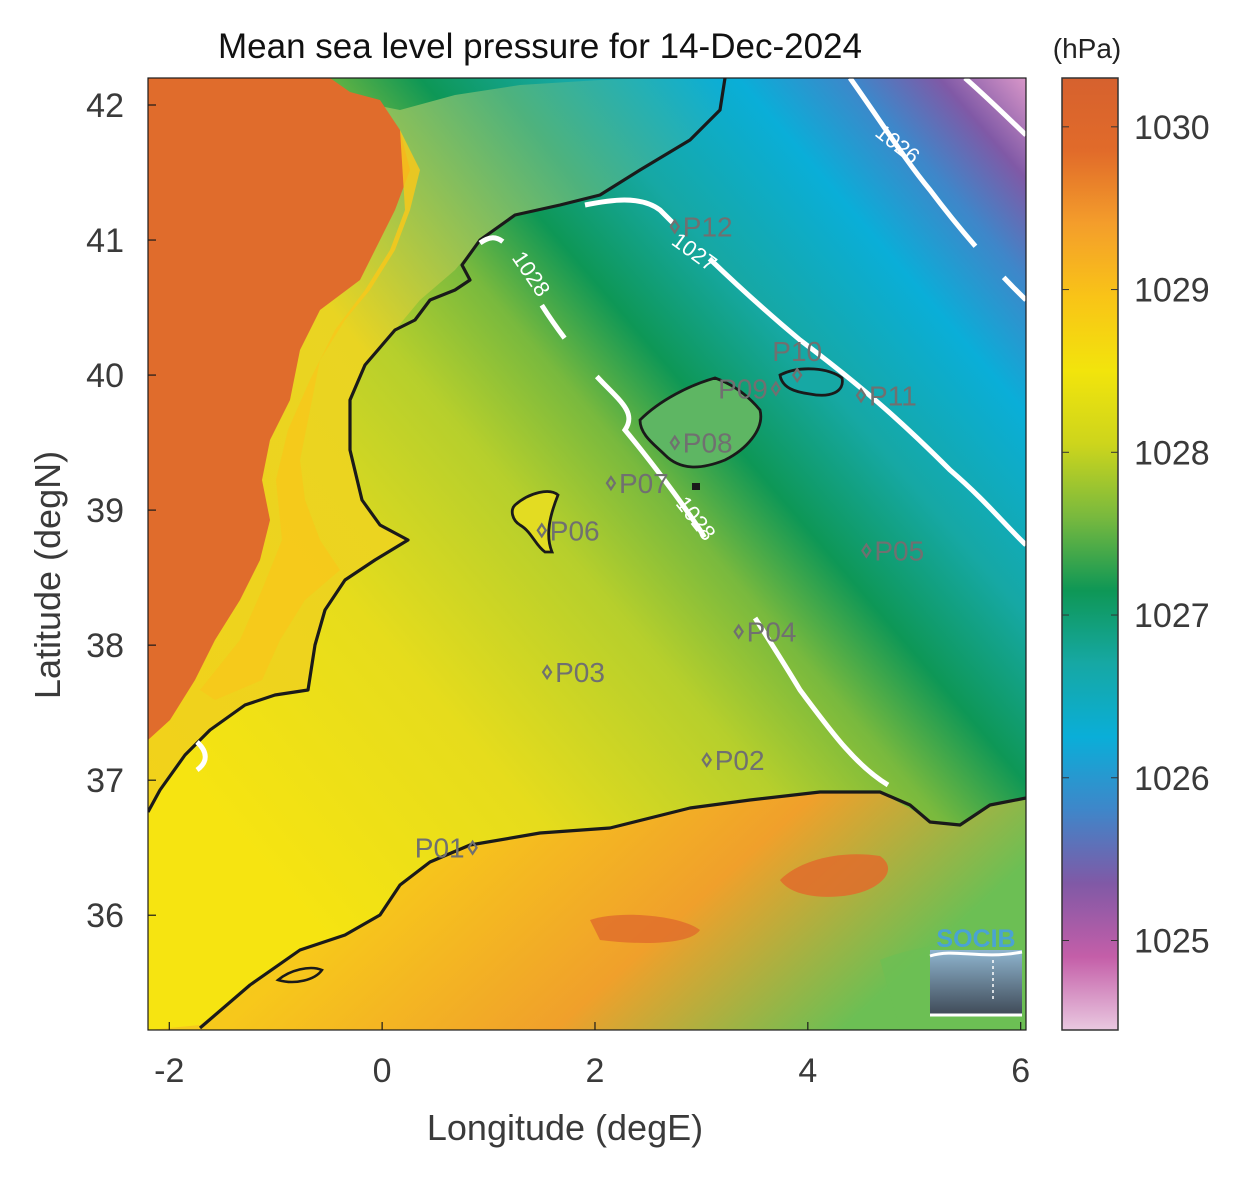  What do you see at coordinates (708, 443) in the screenshot?
I see `station-label: P08` at bounding box center [708, 443].